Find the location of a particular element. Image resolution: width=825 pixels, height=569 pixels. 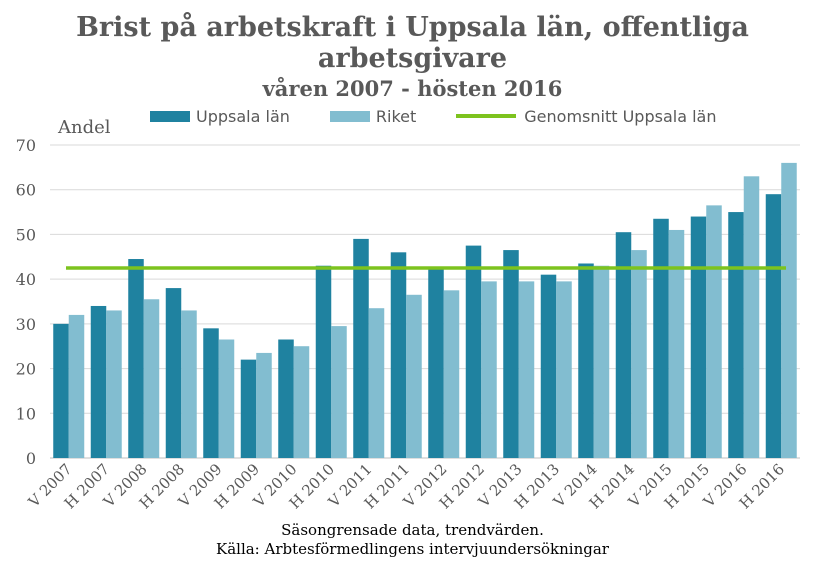

legend-label-average: Genomsnitt Uppsala län is located at coordinates (620, 116).